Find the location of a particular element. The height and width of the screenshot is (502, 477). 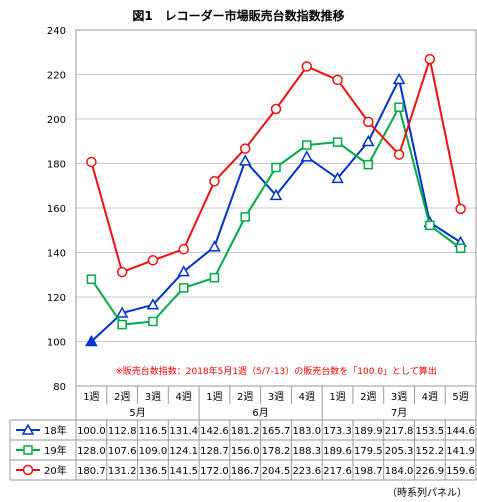

data-label: 131.2 is located at coordinates (122, 471).